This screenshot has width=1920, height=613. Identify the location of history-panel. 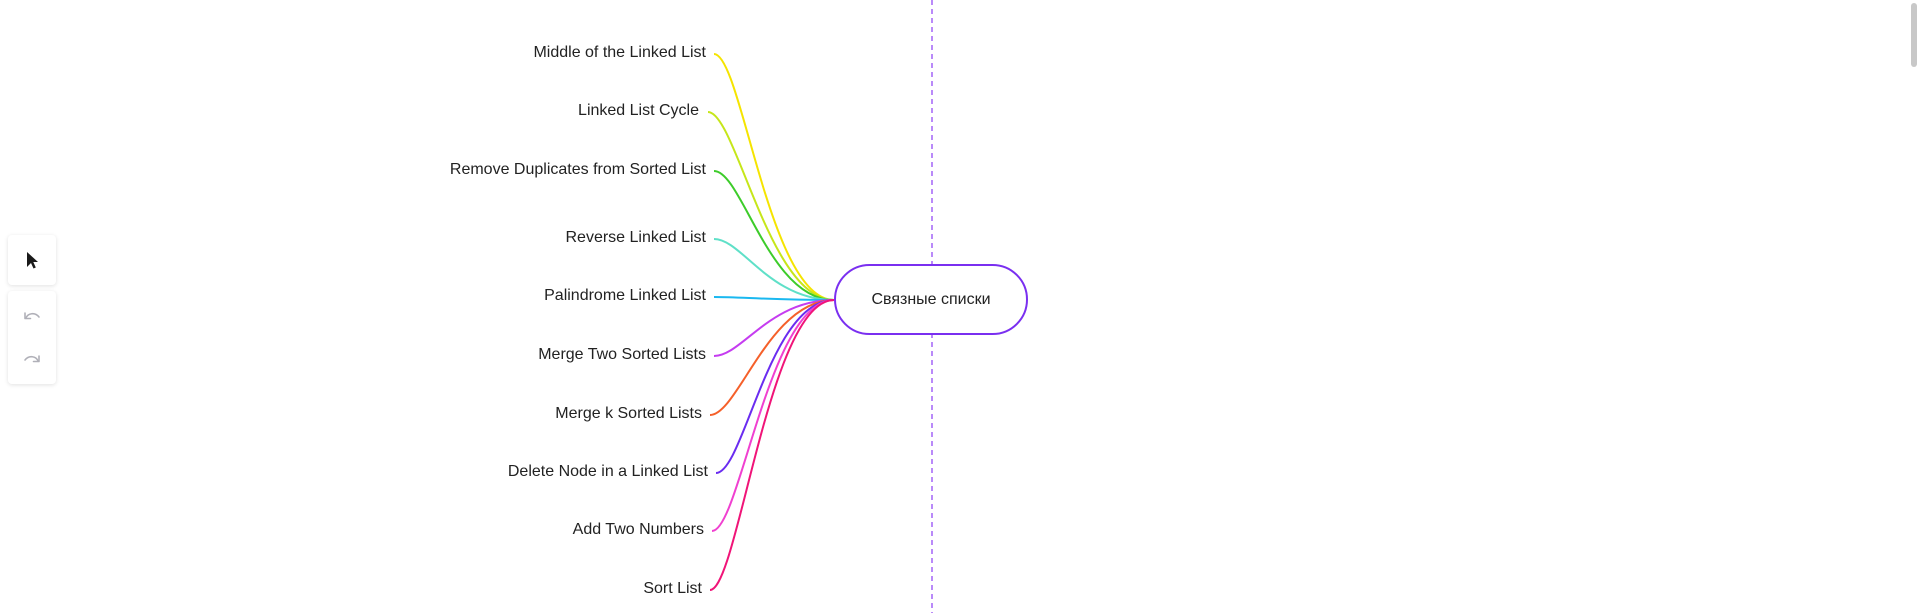
(32, 337).